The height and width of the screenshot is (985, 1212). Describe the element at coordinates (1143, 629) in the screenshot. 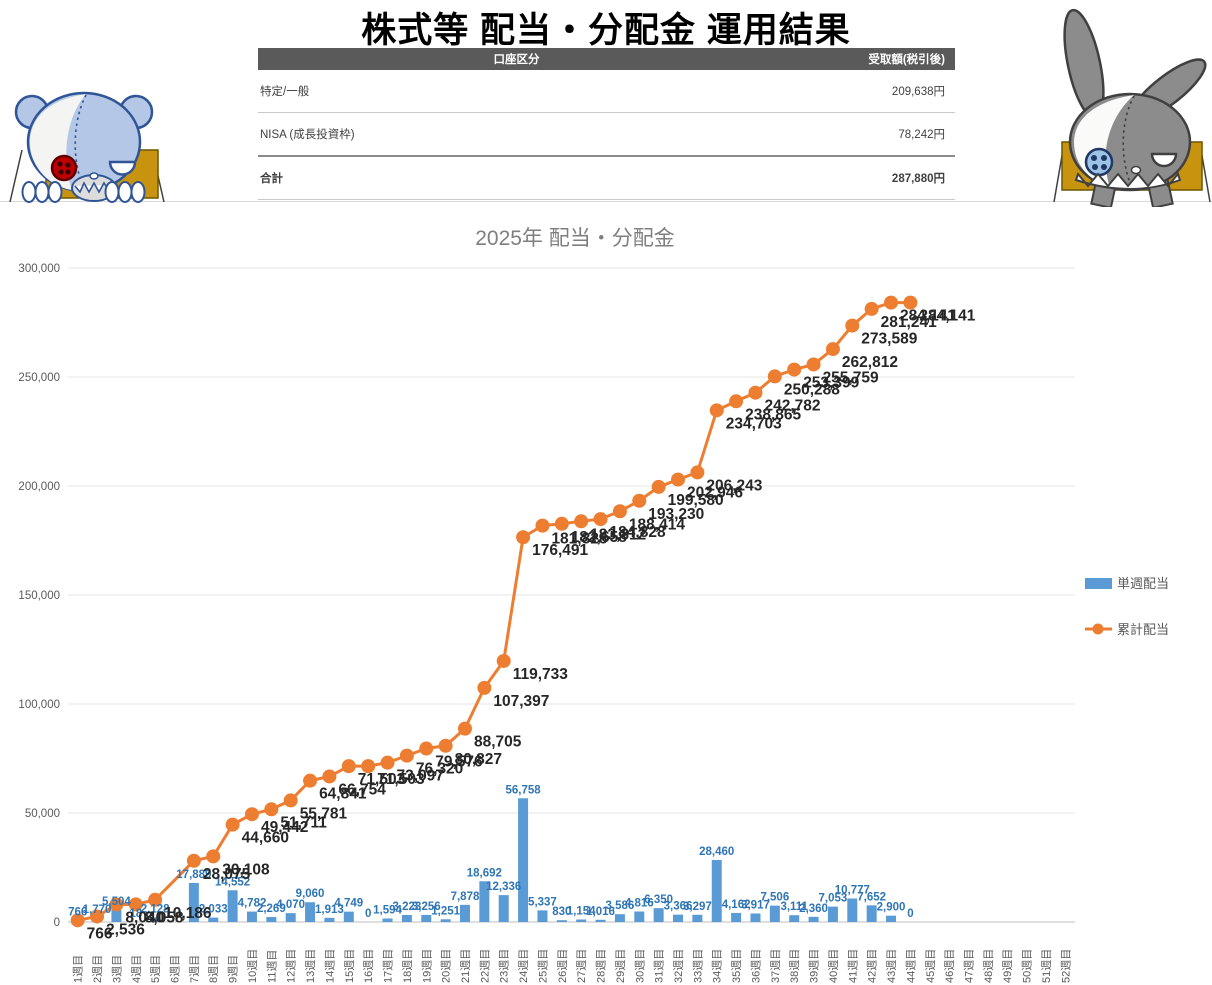

I see `legend-label-cumulative: 累計配当` at that location.